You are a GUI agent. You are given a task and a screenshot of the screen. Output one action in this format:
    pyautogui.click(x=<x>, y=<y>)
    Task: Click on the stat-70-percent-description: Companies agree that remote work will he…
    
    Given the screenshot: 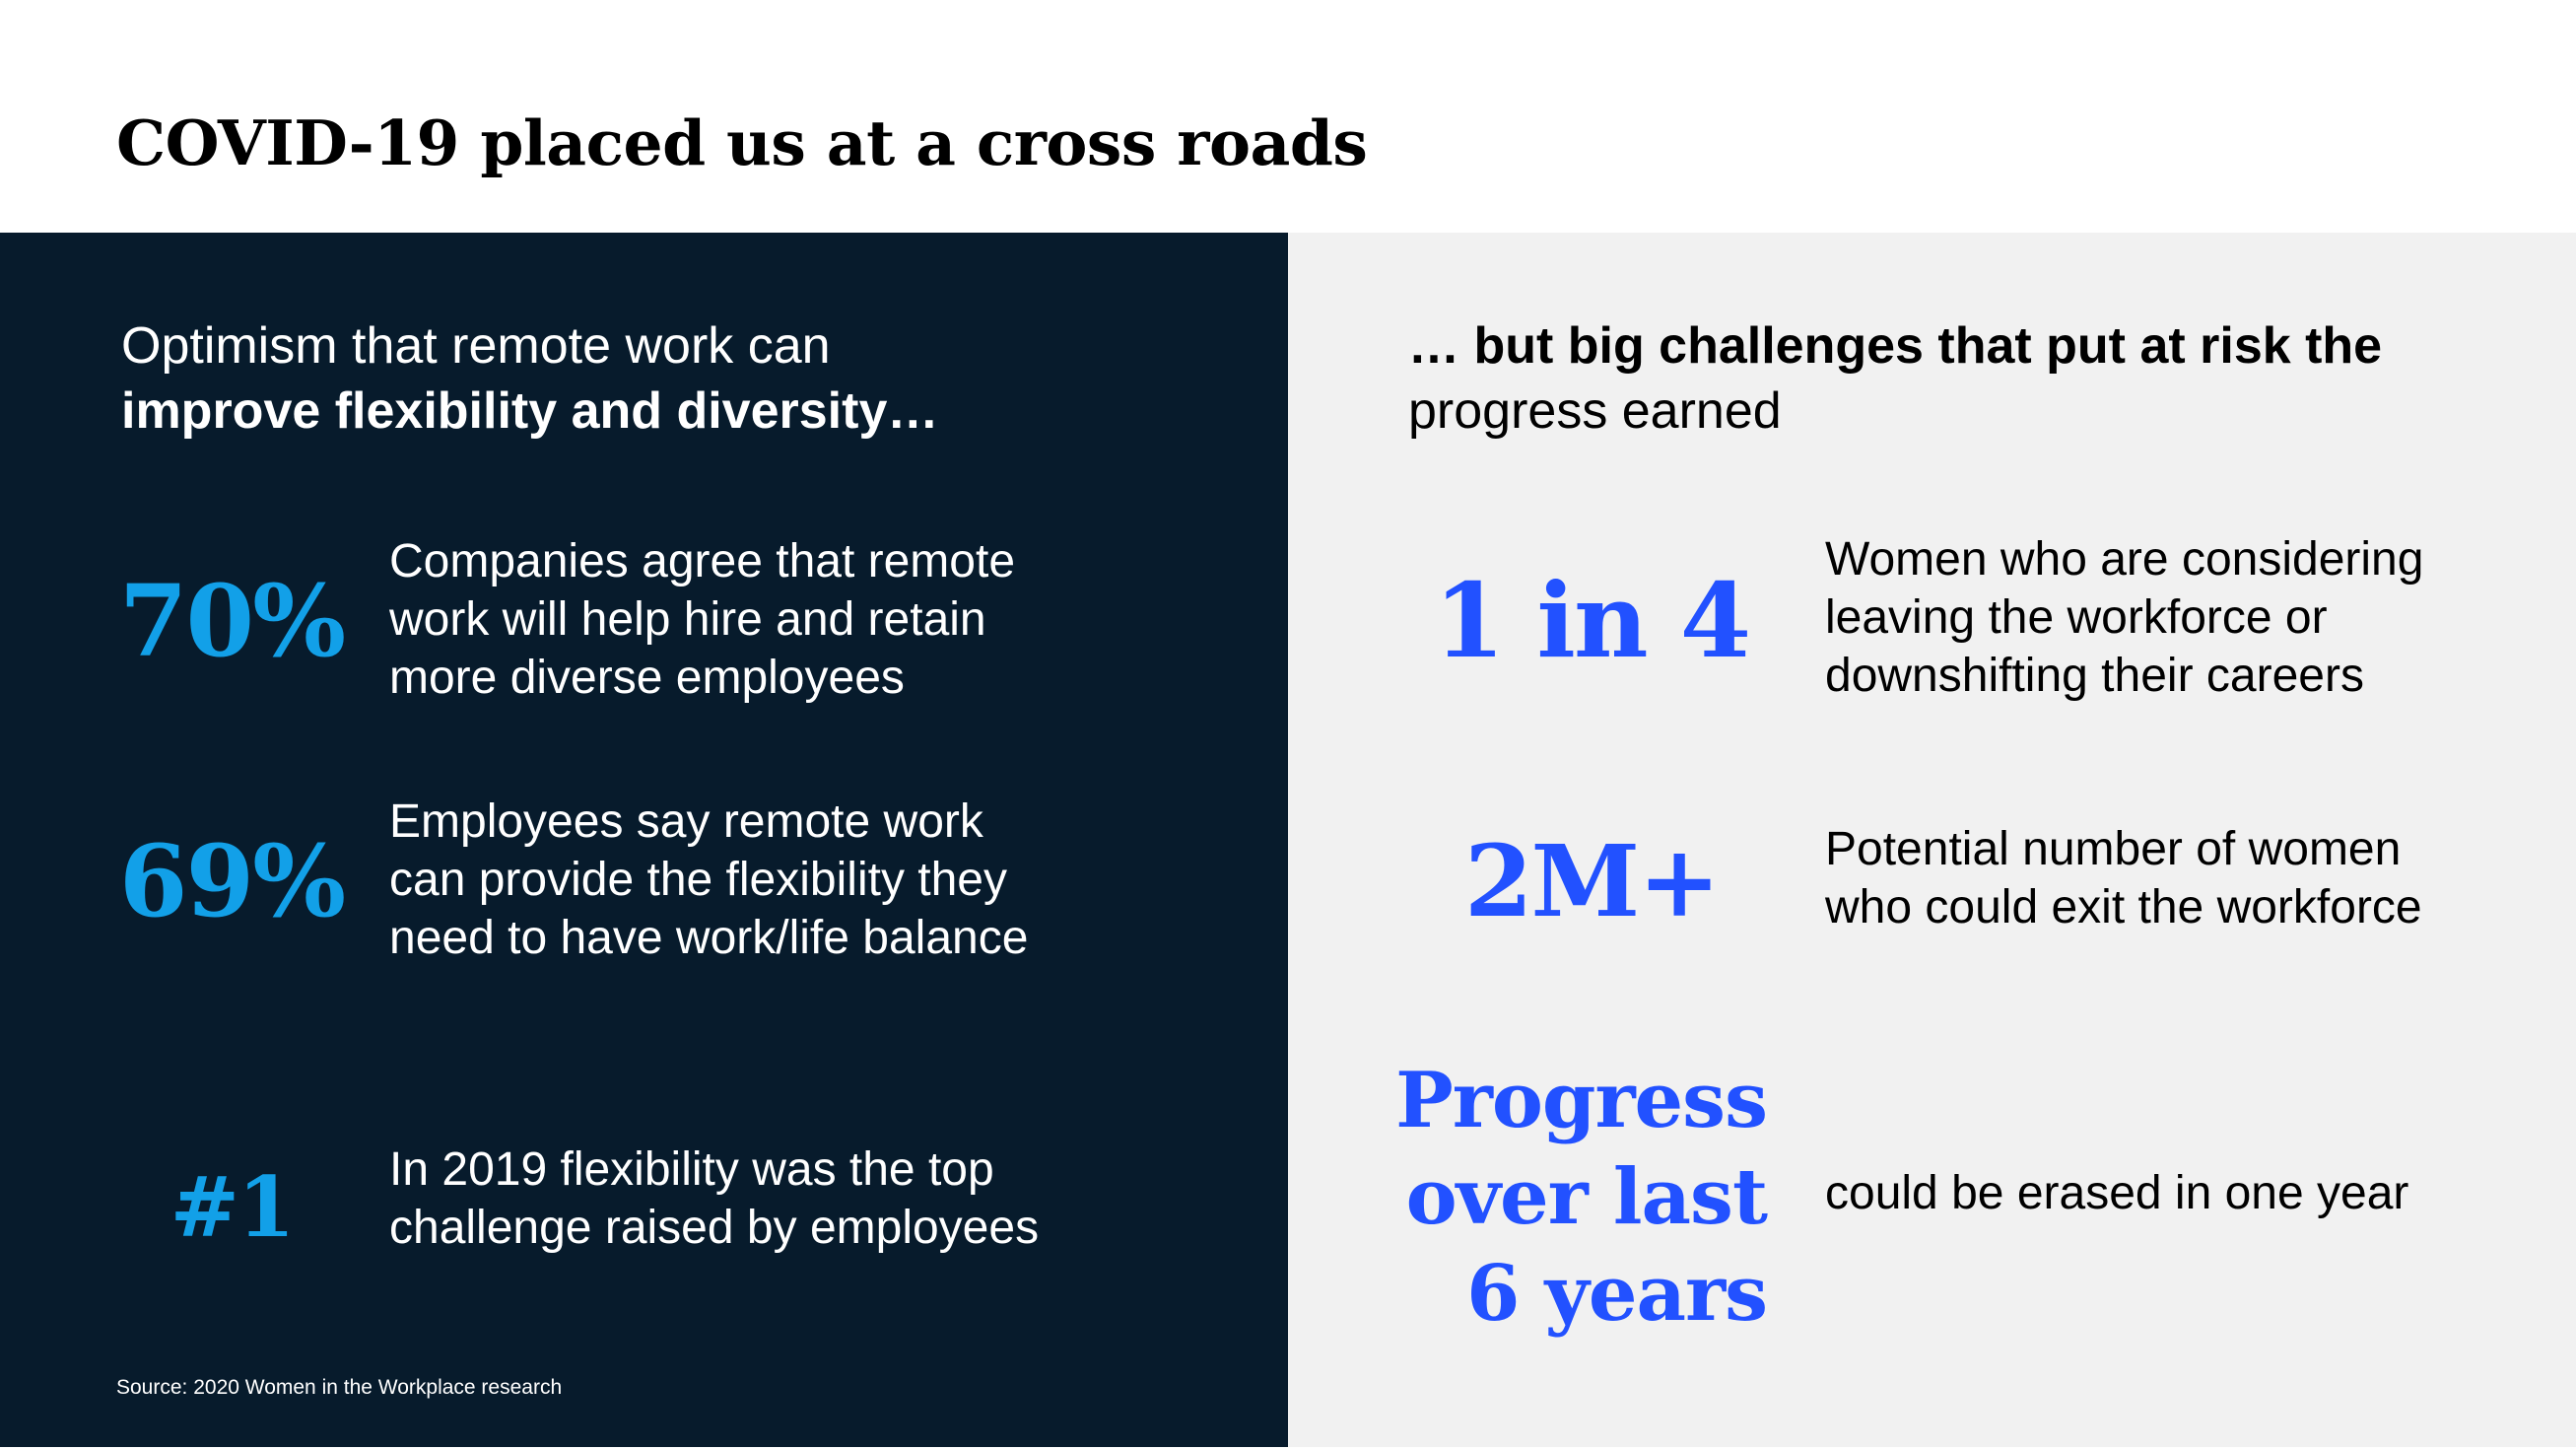 What is the action you would take?
    pyautogui.click(x=703, y=619)
    